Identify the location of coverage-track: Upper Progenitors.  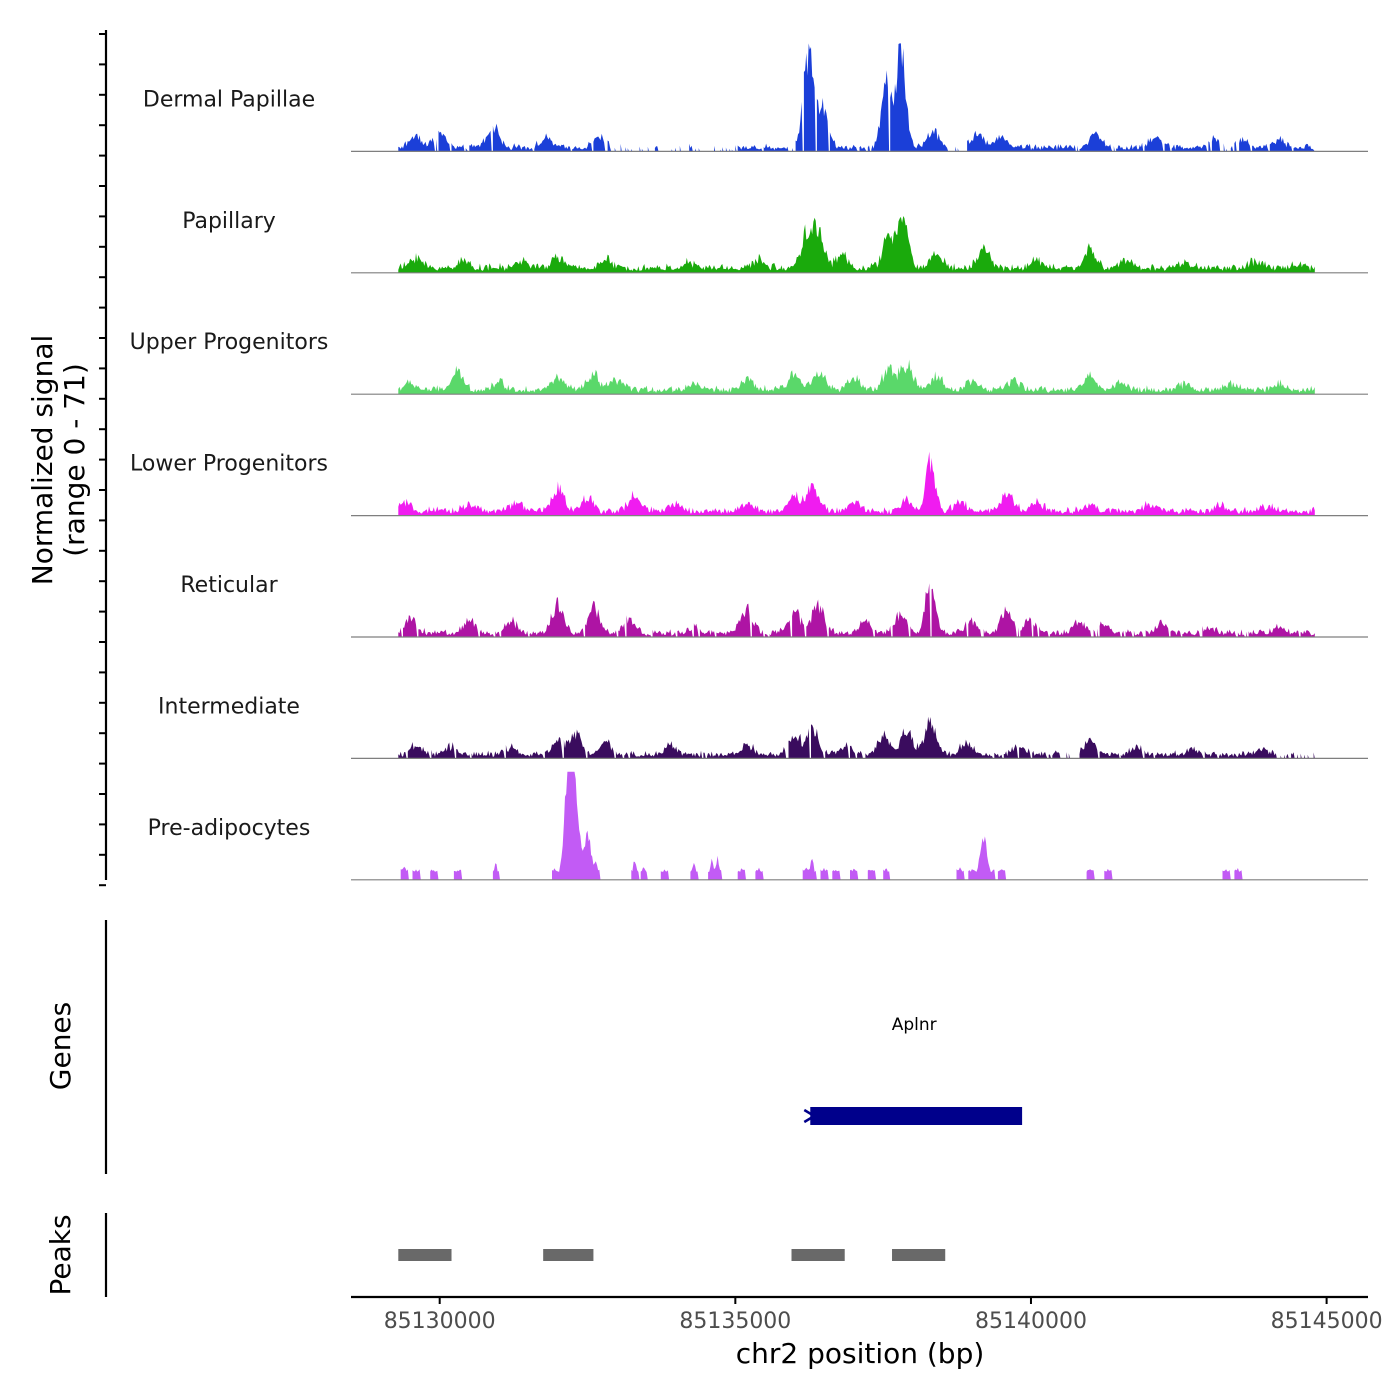
(749, 362).